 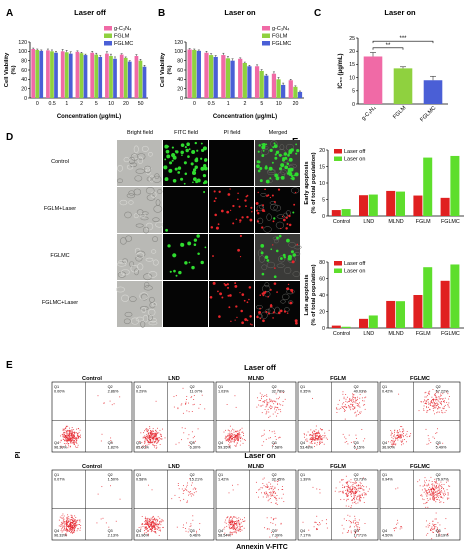 I want to click on quadrant-value: 2.86%, so click(x=113, y=392).